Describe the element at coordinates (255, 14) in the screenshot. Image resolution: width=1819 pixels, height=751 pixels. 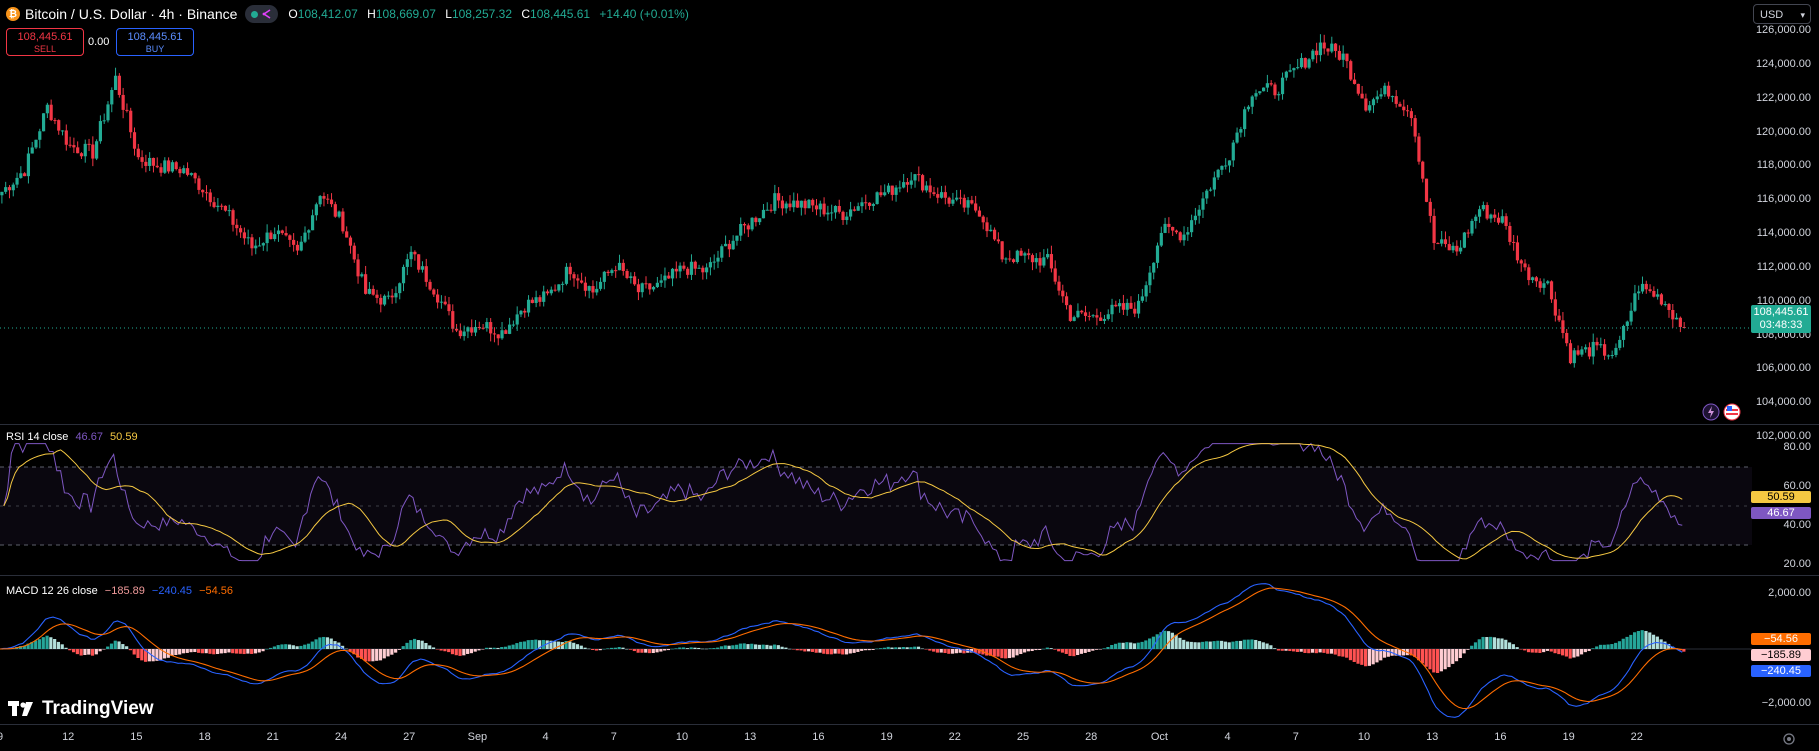
I see `market-open-icon` at that location.